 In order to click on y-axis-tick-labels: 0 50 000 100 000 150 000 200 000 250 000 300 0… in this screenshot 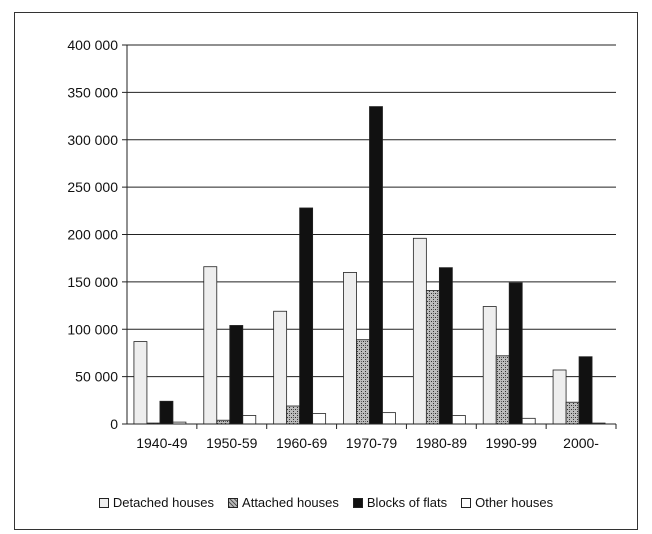, I will do `click(92, 234)`.